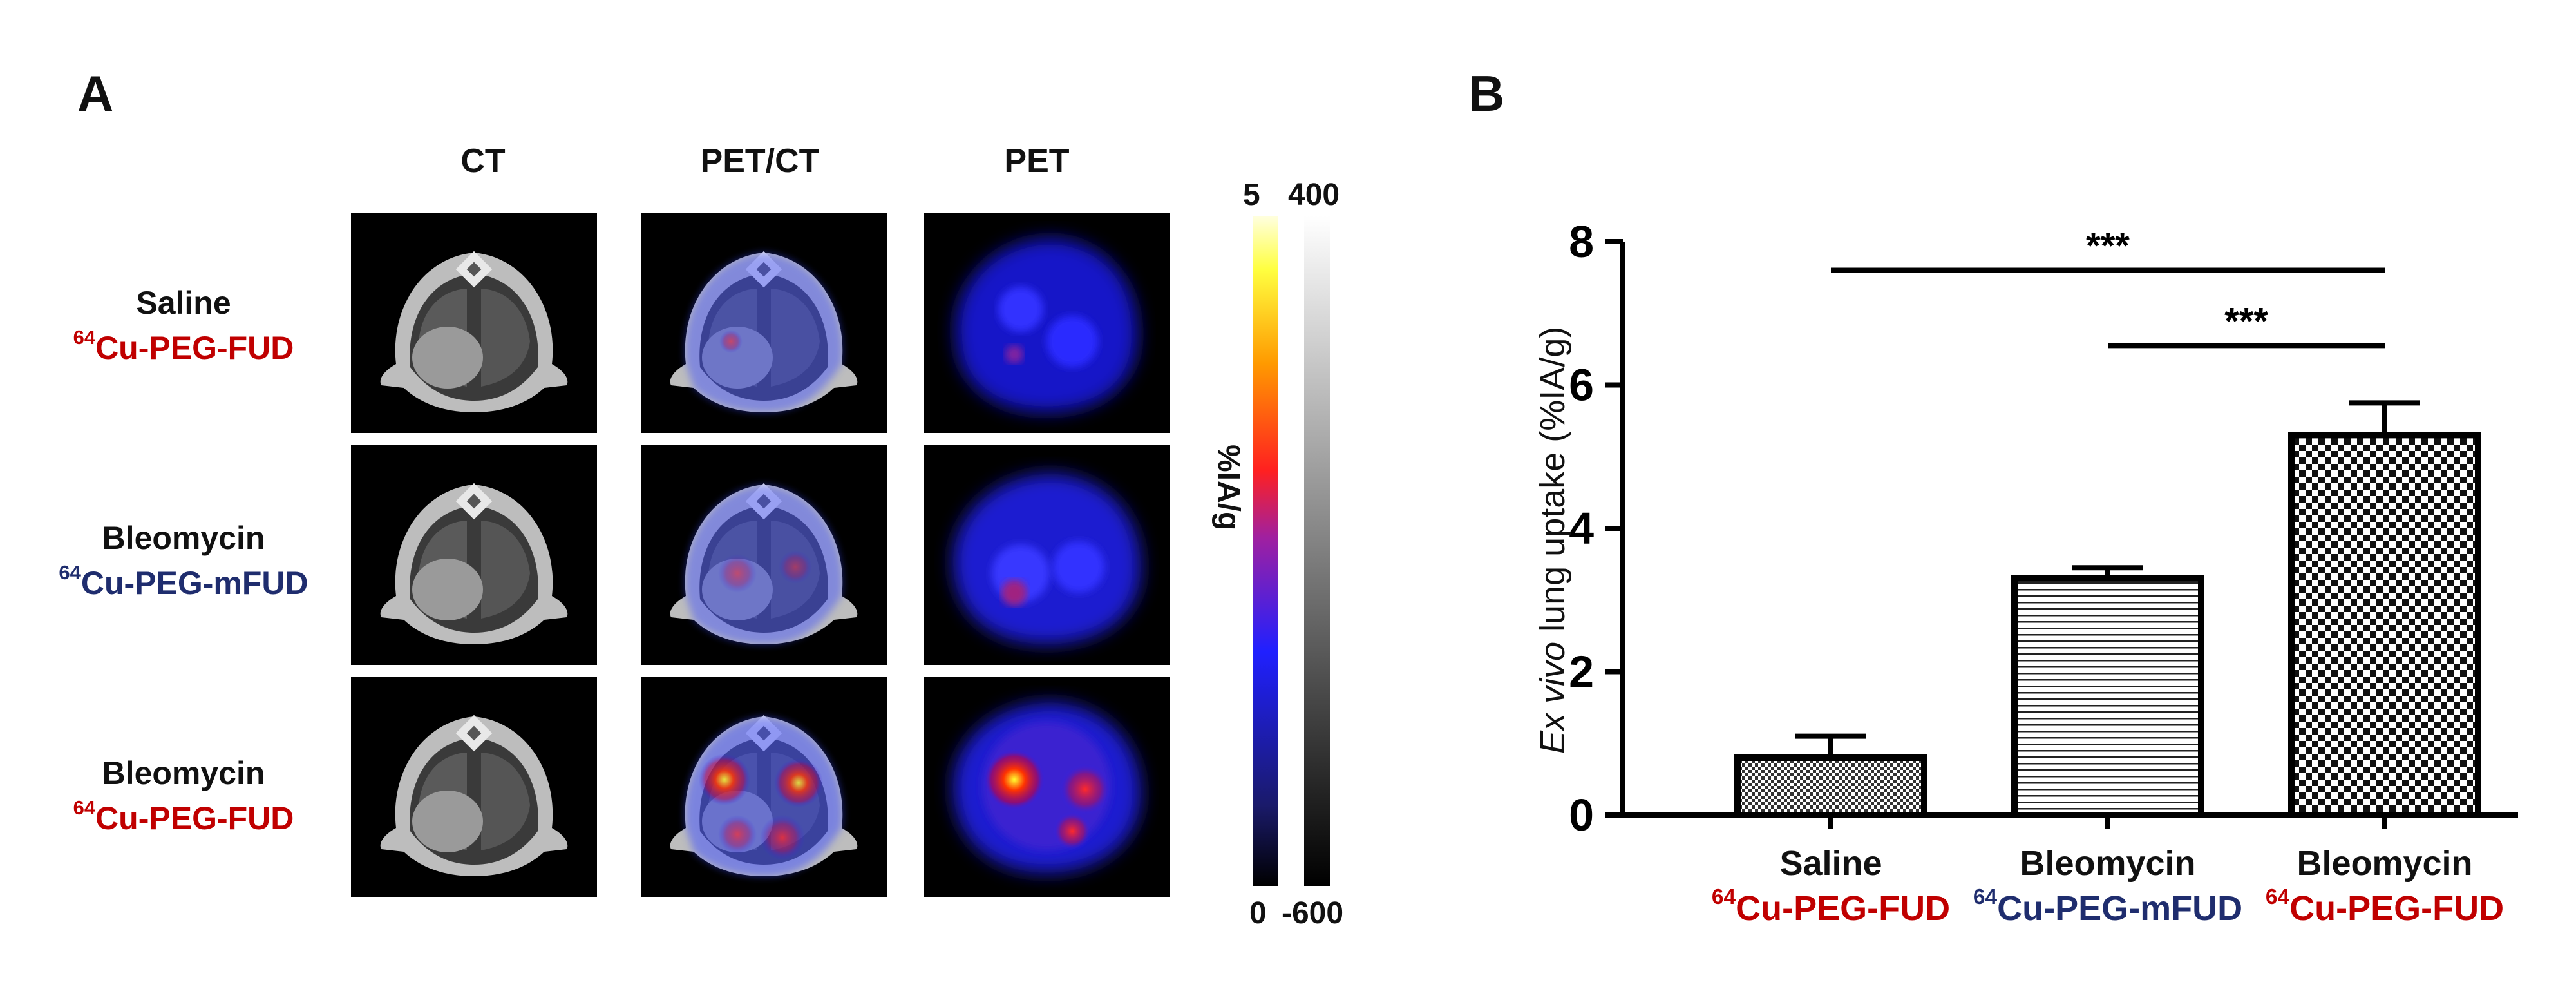 The image size is (2576, 989). I want to click on y-axis-label-rest: lung uptake (%IA/g), so click(1552, 484).